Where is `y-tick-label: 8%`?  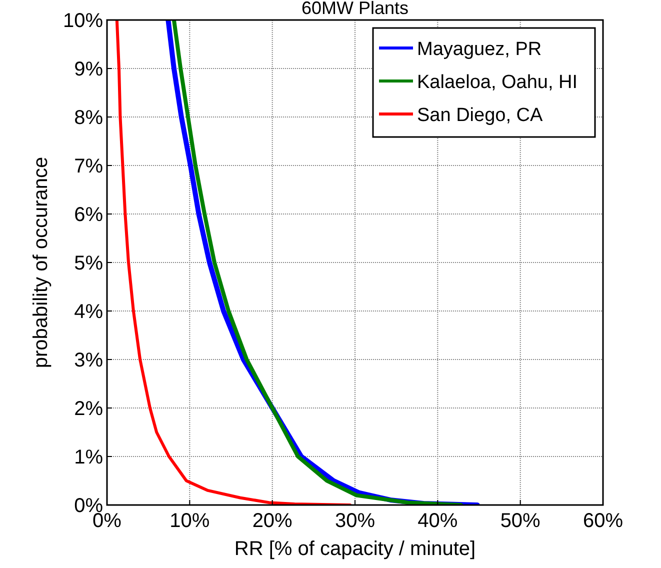
y-tick-label: 8% is located at coordinates (89, 118).